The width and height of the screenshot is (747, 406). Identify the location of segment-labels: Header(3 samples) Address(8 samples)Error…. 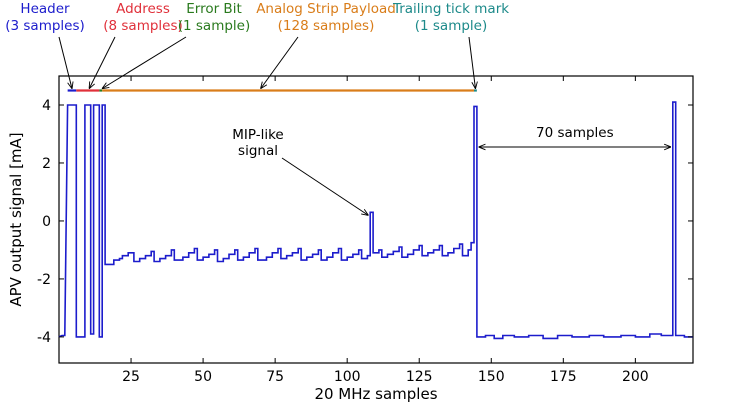
(257, 44).